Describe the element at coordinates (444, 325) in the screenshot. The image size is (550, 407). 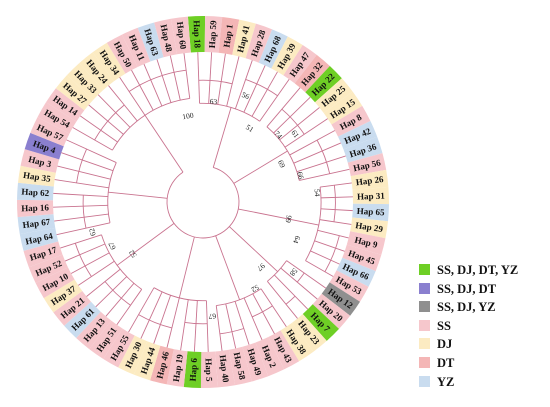
I see `legend-label-ss: SS` at that location.